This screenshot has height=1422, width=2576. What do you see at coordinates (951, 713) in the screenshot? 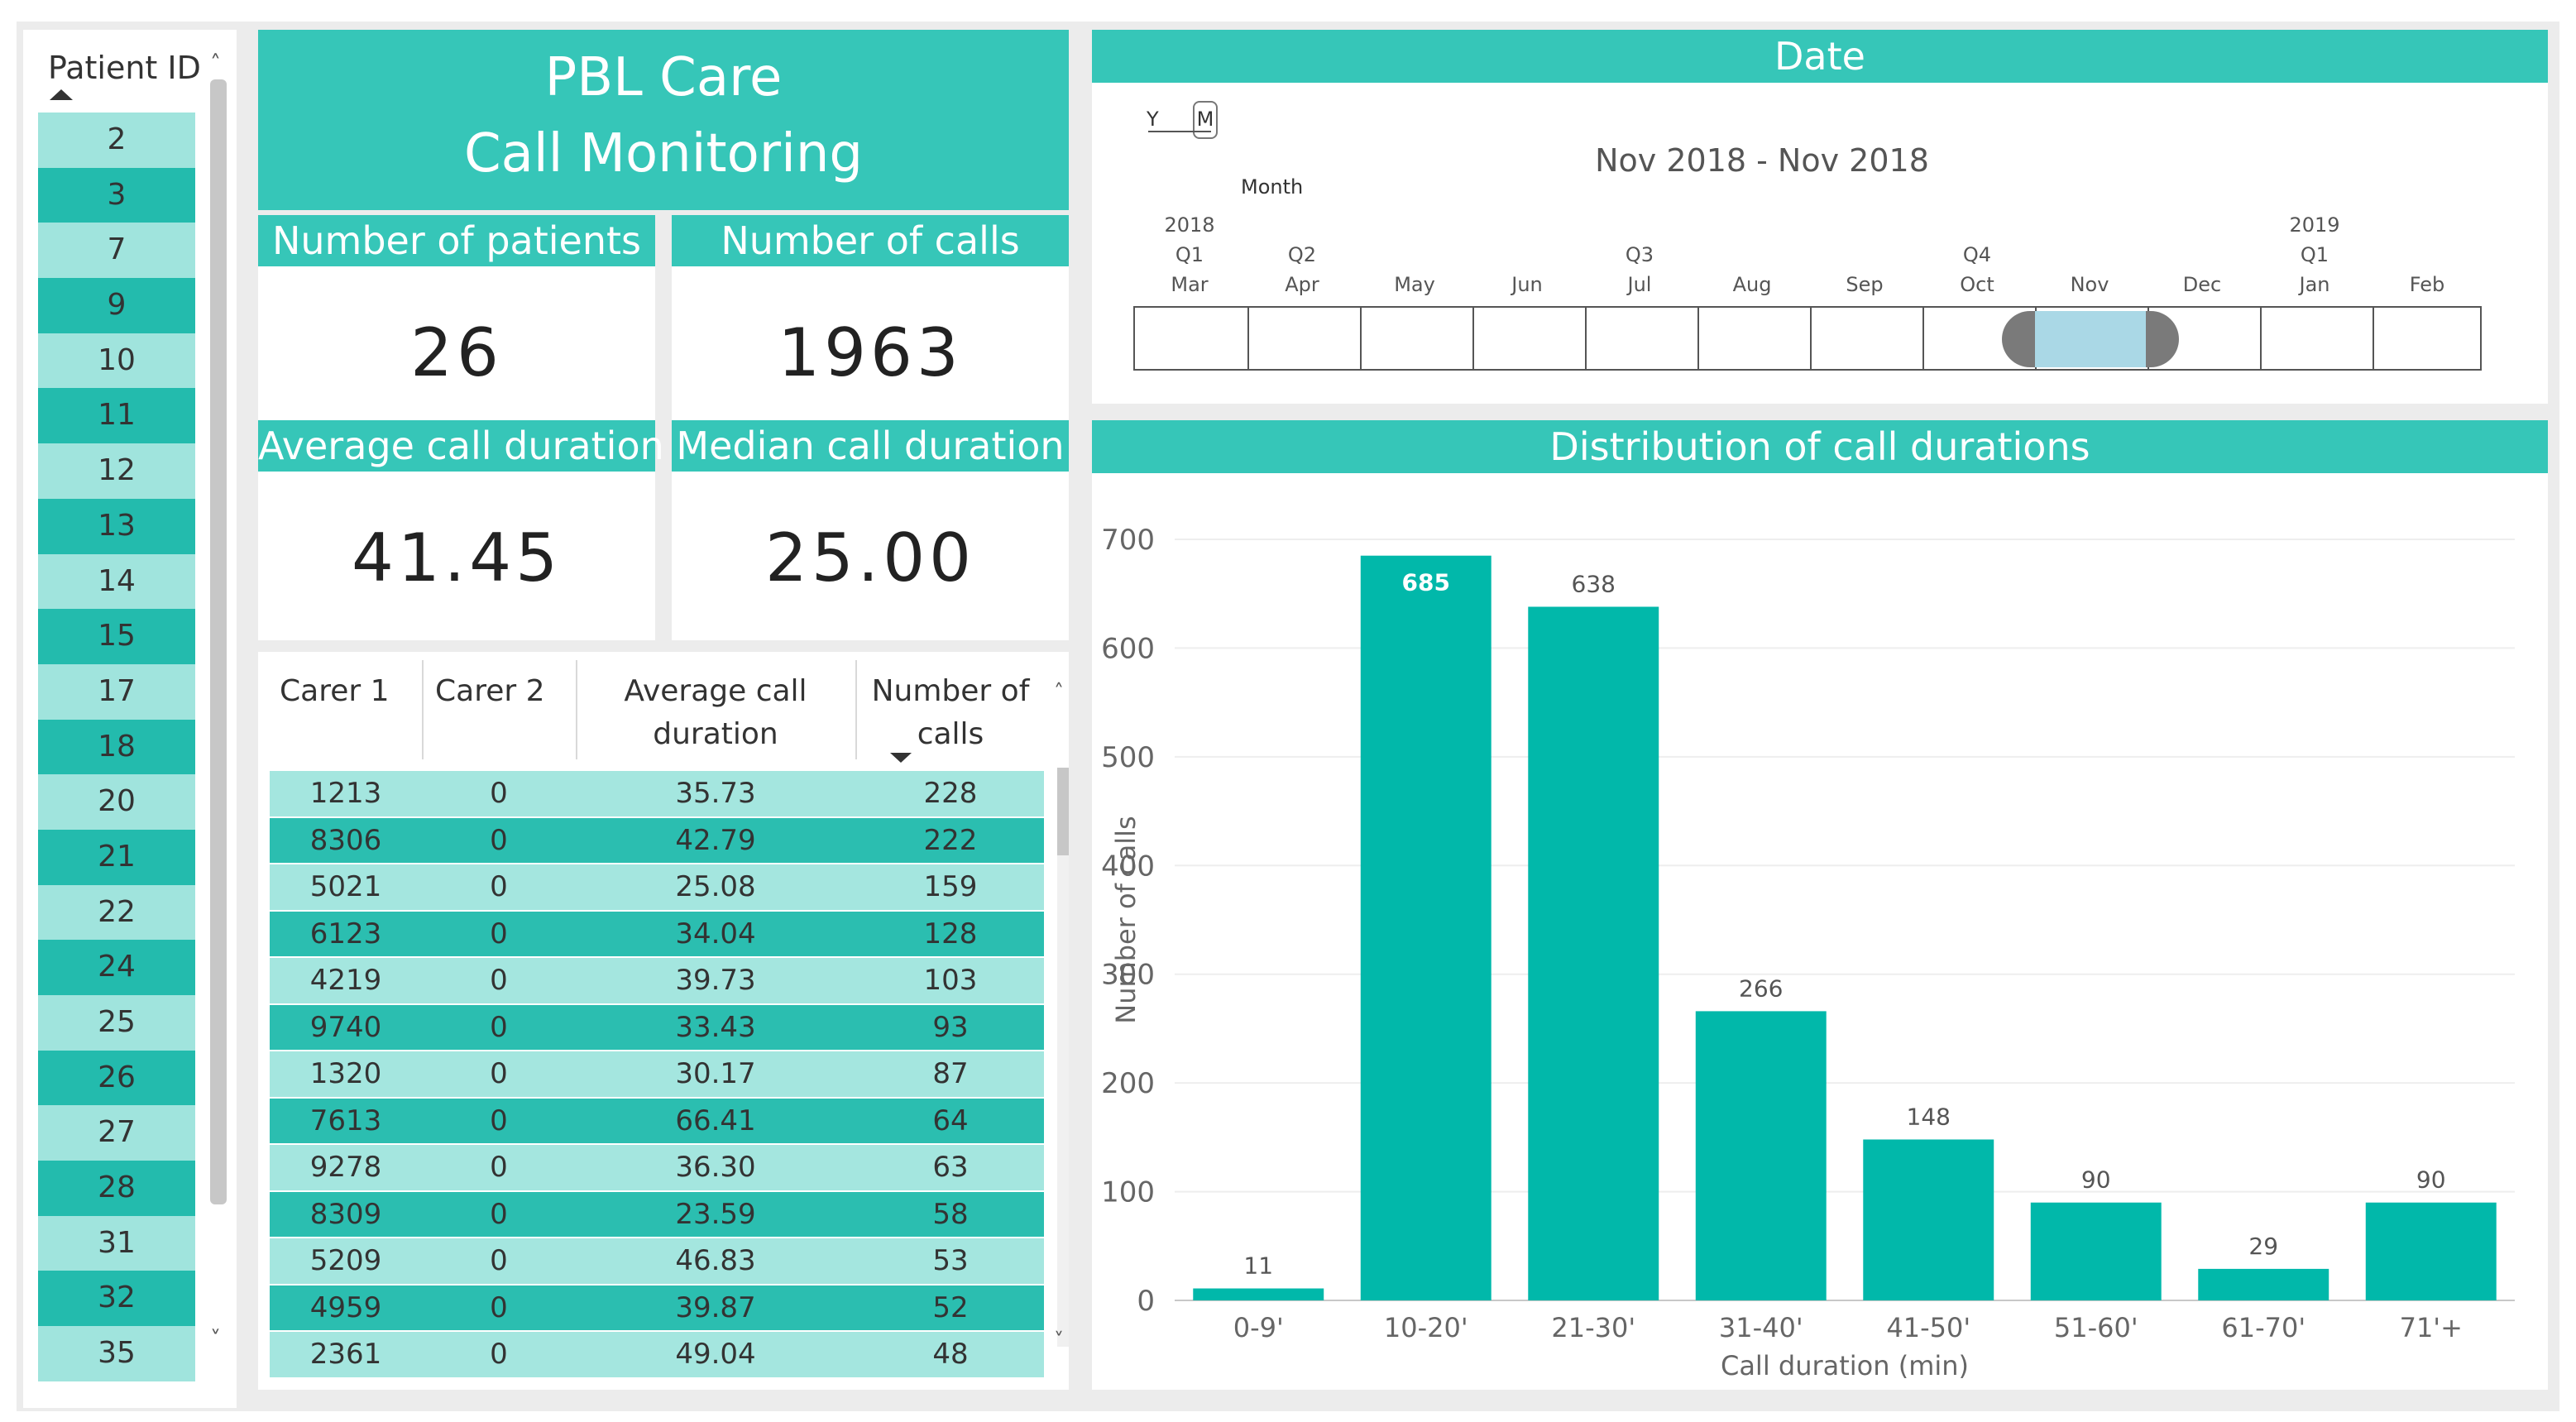
I see `header-number-of-calls: Number of calls` at bounding box center [951, 713].